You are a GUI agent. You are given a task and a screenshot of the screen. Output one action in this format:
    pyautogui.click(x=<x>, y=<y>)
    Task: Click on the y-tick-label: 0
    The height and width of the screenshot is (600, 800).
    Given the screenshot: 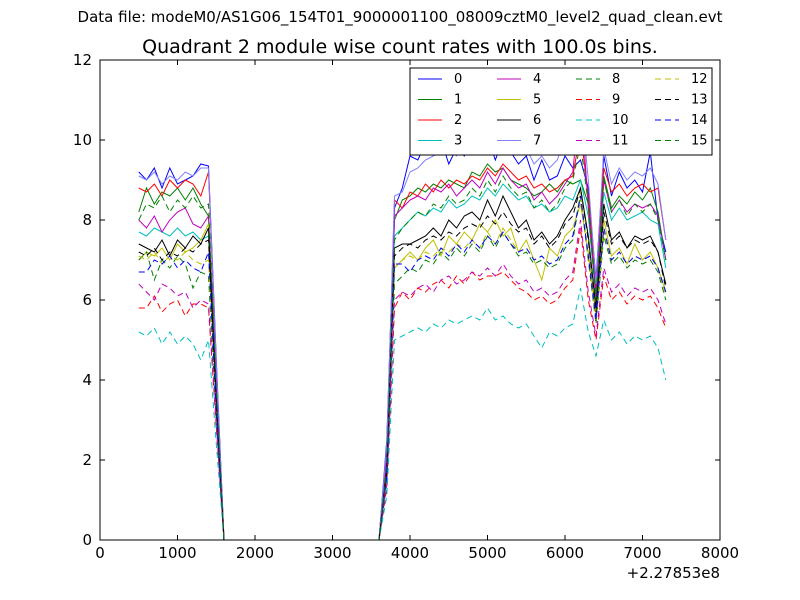 What is the action you would take?
    pyautogui.click(x=87, y=540)
    